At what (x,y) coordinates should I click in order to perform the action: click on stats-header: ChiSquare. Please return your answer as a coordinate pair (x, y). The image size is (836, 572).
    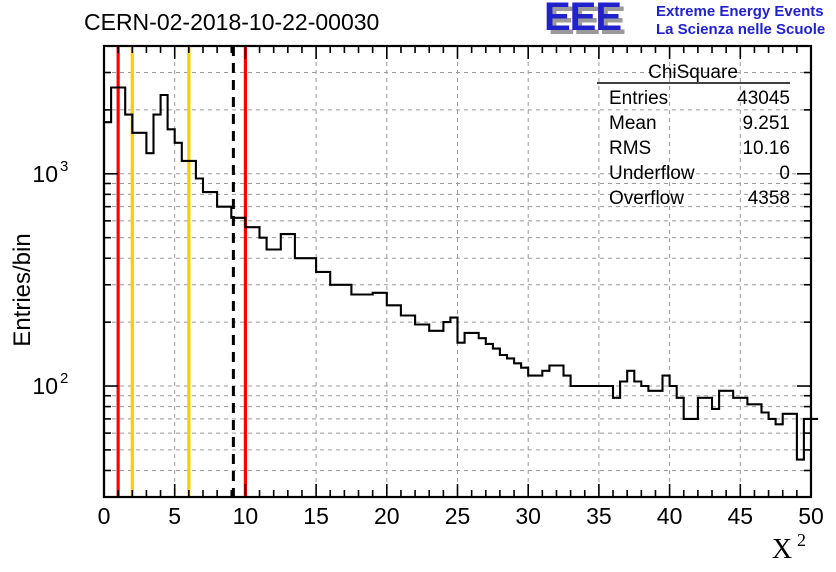
    Looking at the image, I should click on (693, 72).